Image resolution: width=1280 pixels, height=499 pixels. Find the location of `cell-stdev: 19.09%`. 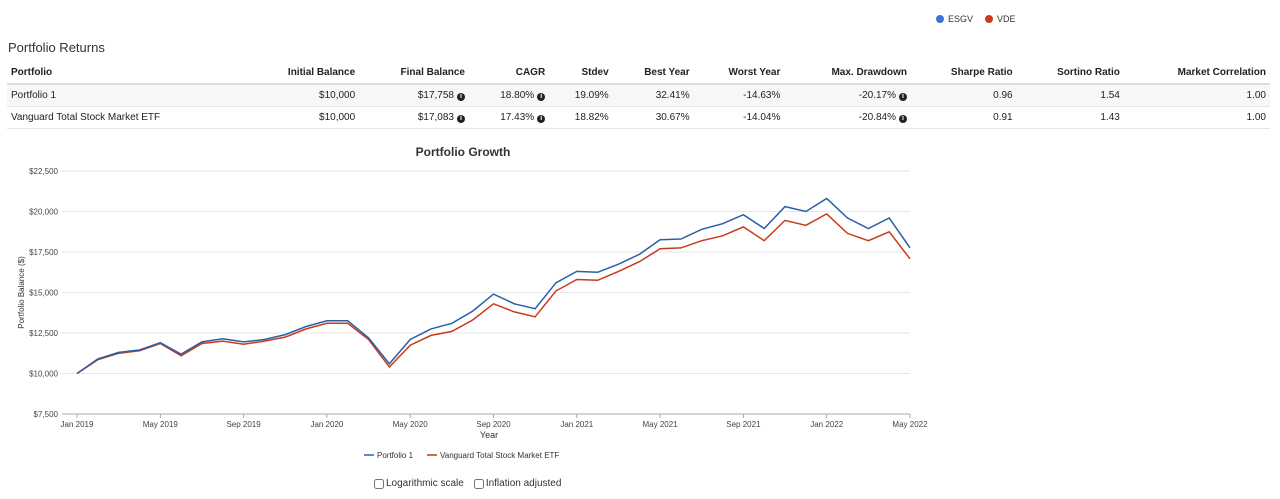

cell-stdev: 19.09% is located at coordinates (581, 95).